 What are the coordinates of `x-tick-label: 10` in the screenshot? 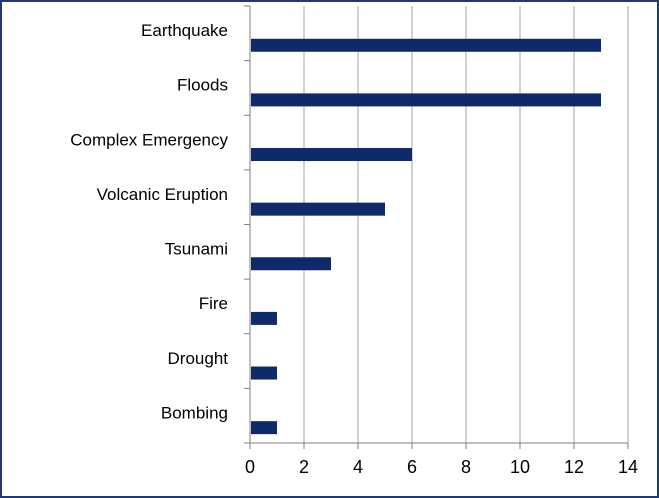 It's located at (520, 467).